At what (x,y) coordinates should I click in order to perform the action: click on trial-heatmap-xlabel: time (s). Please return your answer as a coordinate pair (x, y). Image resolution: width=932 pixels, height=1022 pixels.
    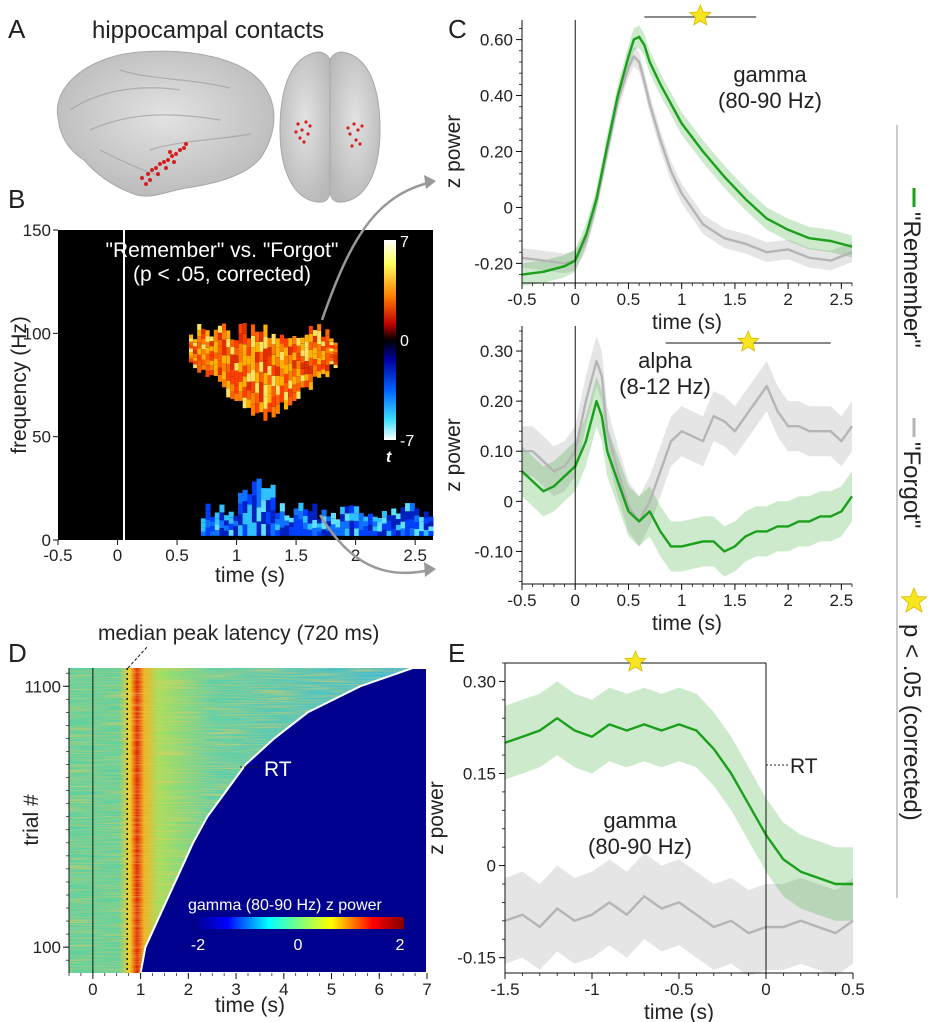
    Looking at the image, I should click on (250, 1005).